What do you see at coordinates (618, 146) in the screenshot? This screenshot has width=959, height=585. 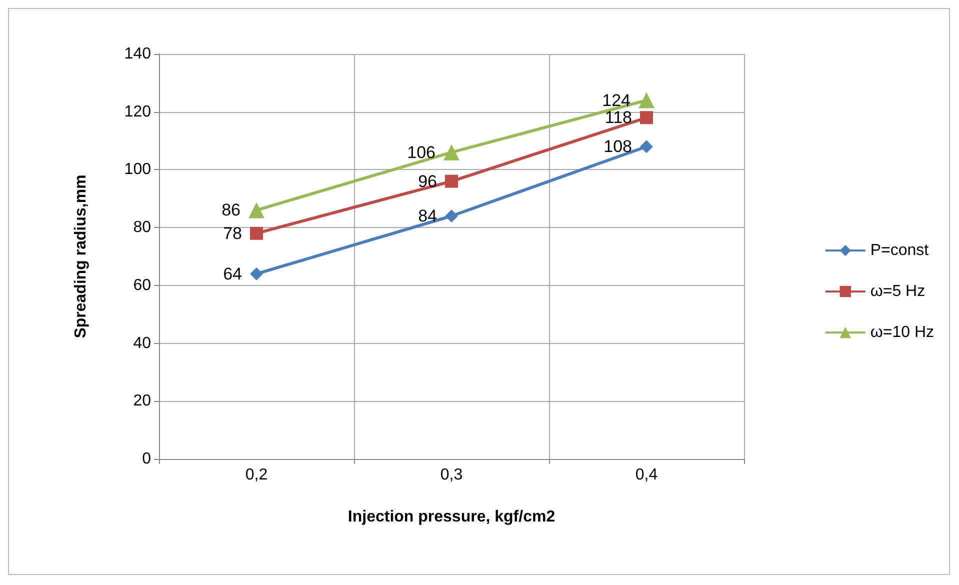 I see `data-label: 108` at bounding box center [618, 146].